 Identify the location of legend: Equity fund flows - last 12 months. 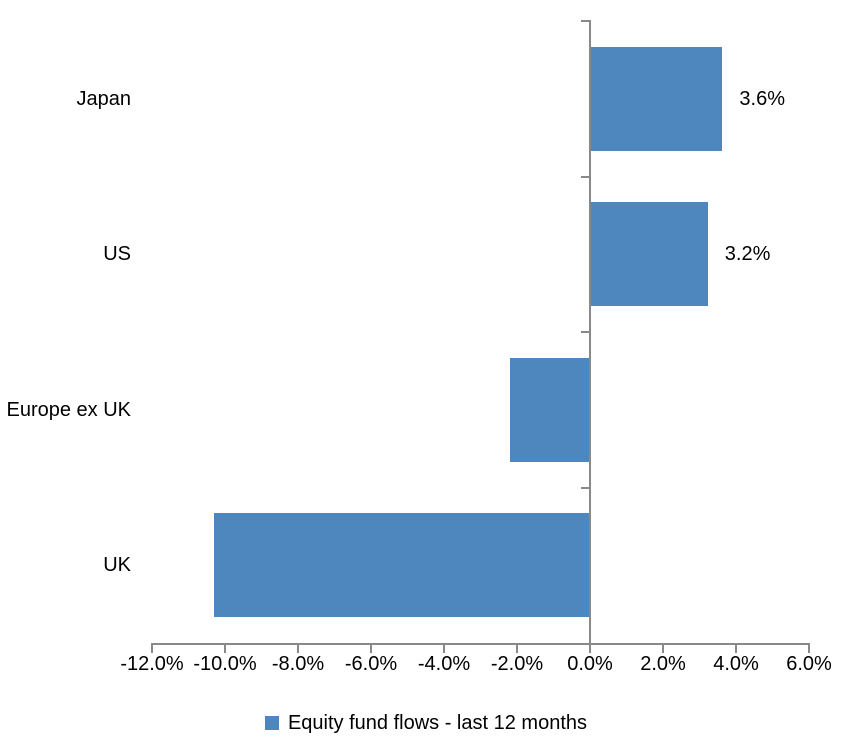
(426, 723).